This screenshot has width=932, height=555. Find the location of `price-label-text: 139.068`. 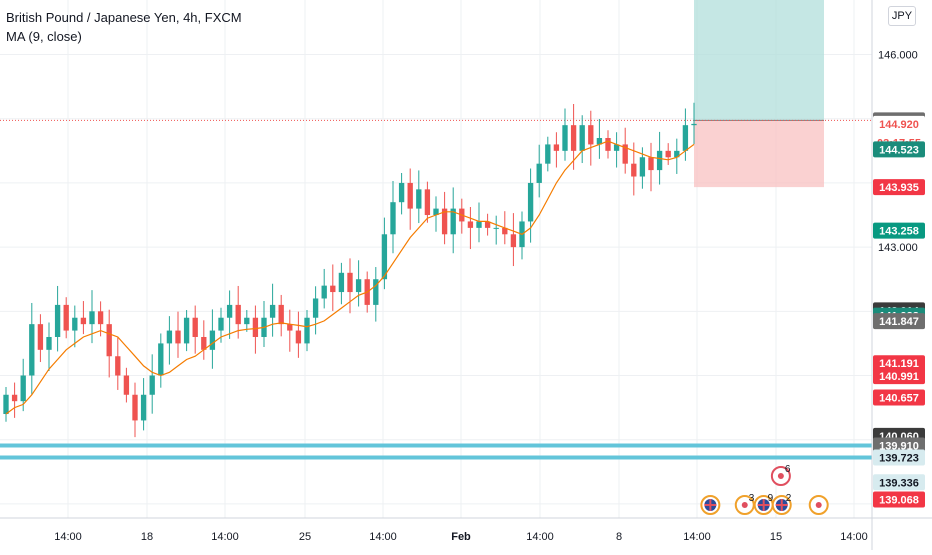

price-label-text: 139.068 is located at coordinates (899, 501).